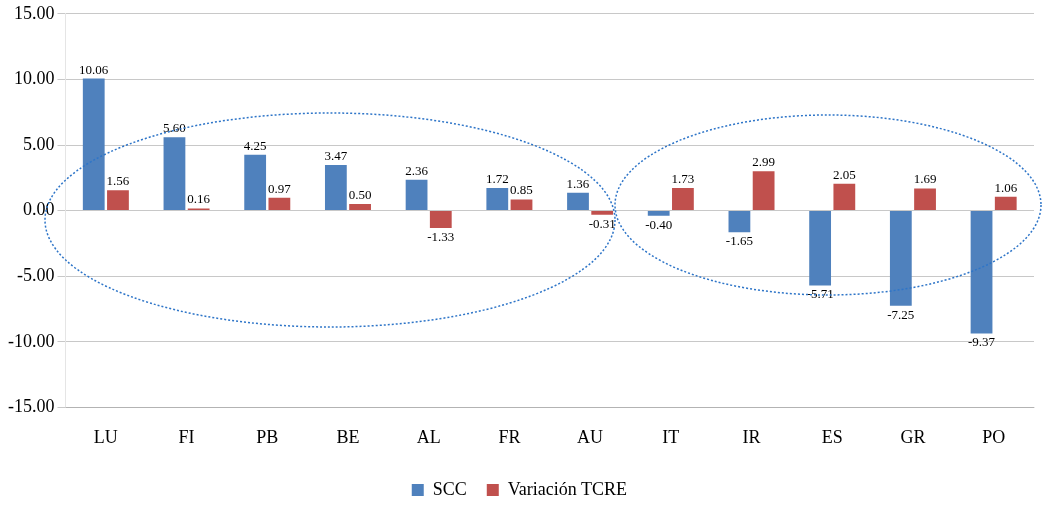  I want to click on data-label: 10.06, so click(94, 69).